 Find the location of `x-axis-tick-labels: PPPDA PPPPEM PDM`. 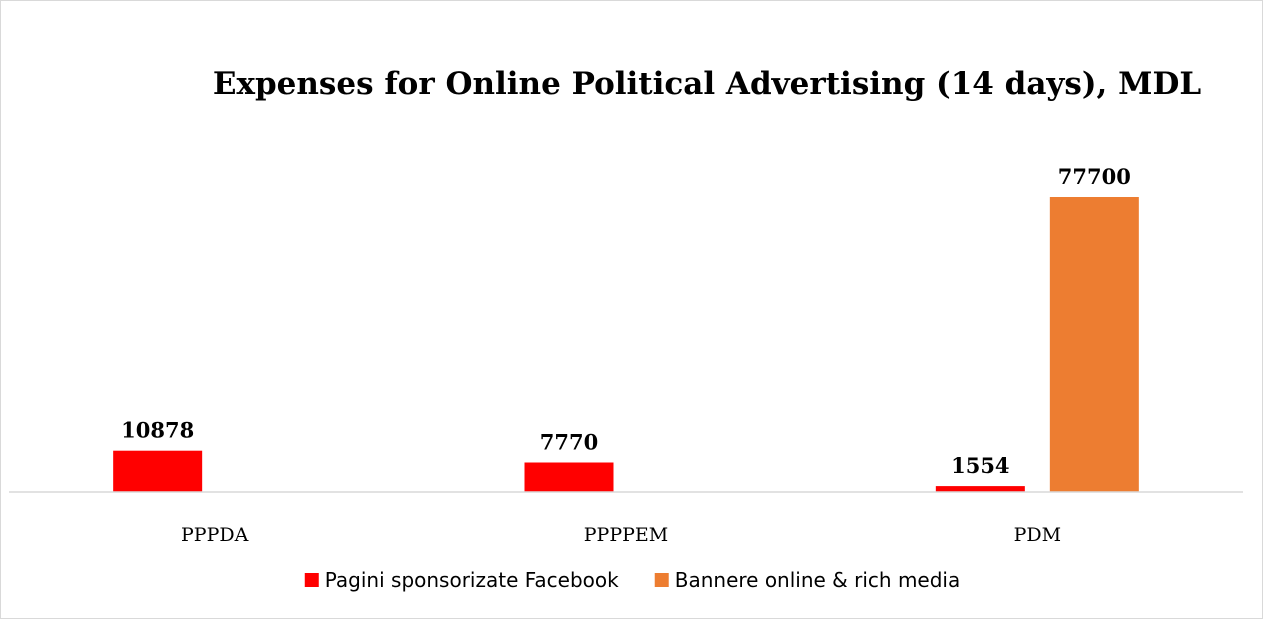

x-axis-tick-labels: PPPDA PPPPEM PDM is located at coordinates (621, 535).